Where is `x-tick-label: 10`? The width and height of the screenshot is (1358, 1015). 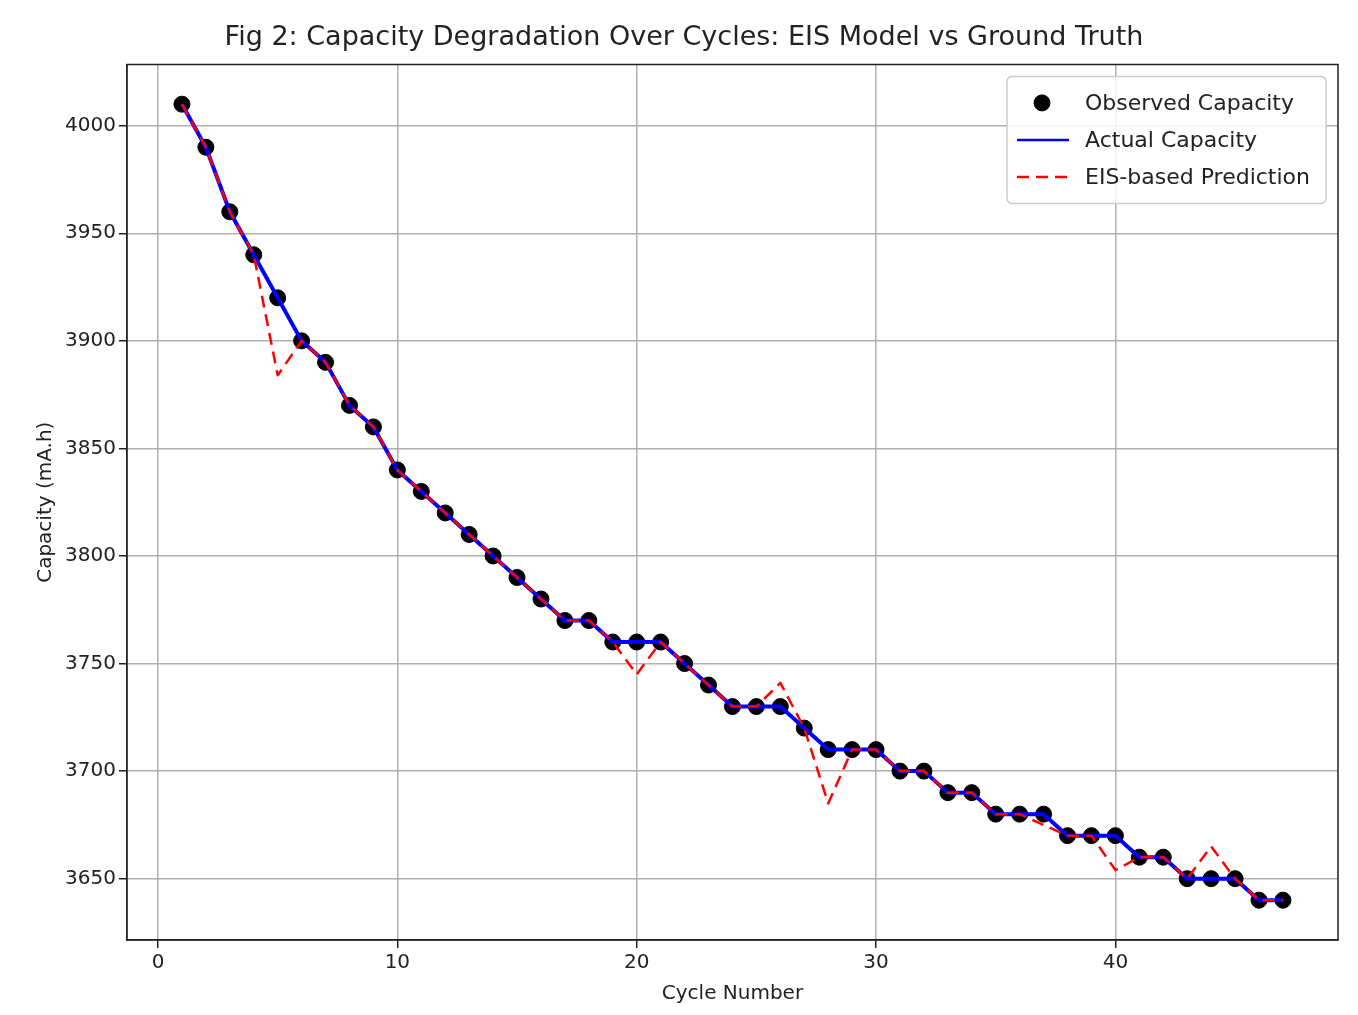 x-tick-label: 10 is located at coordinates (397, 961).